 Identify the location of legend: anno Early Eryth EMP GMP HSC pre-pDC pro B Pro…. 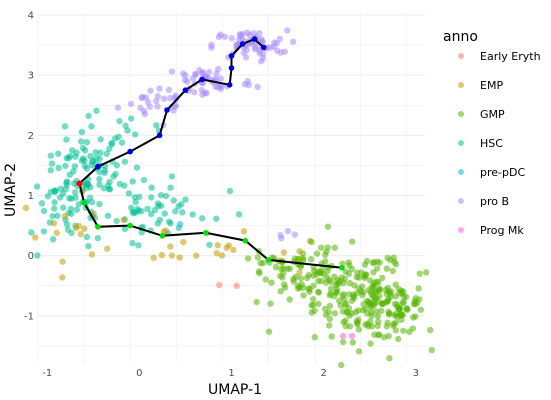
(492, 133).